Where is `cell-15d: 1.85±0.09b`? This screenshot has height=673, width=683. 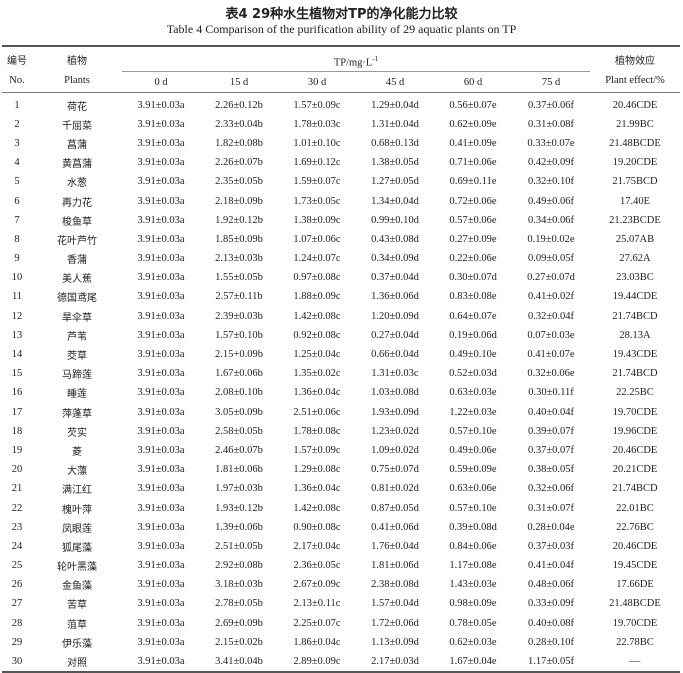 cell-15d: 1.85±0.09b is located at coordinates (239, 239).